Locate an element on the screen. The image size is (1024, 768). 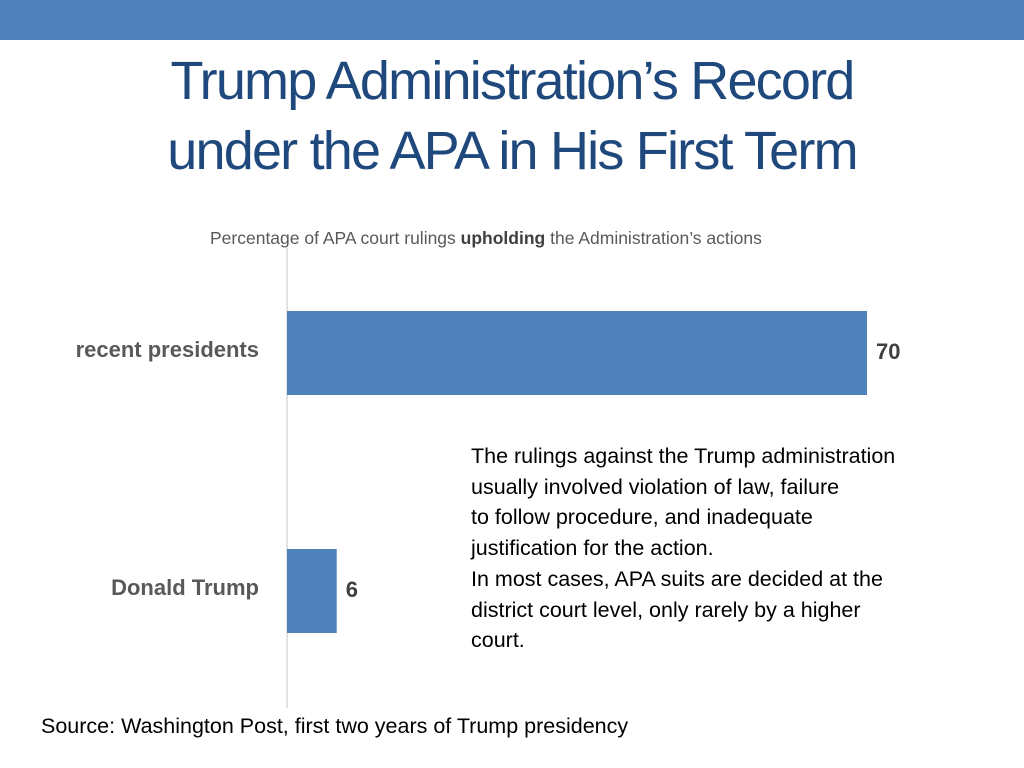
title-line-1: Trump Administration’s Record is located at coordinates (512, 81).